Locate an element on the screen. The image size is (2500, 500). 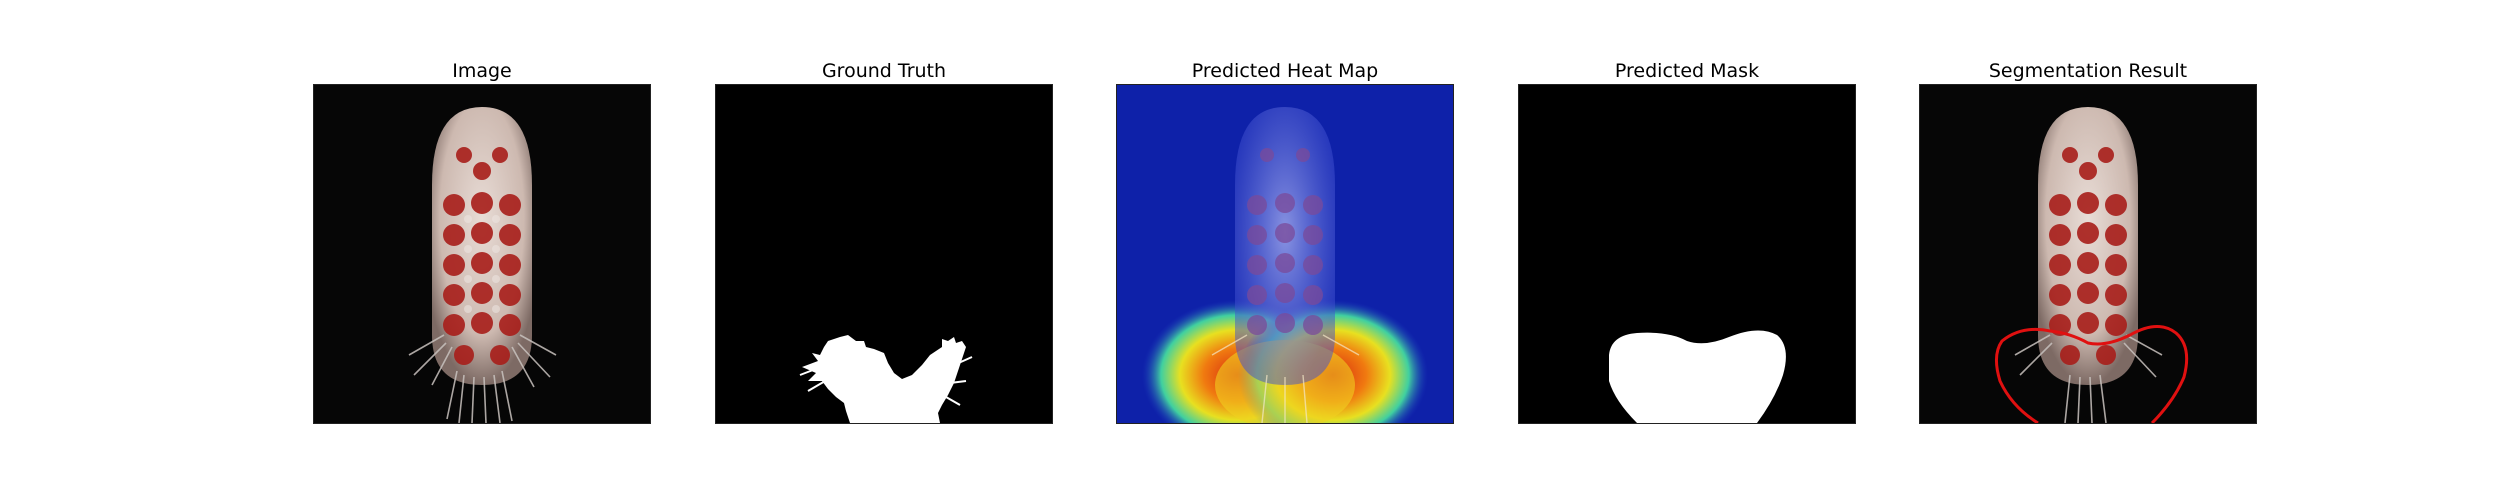
ground-truth-spines is located at coordinates (886, 381).